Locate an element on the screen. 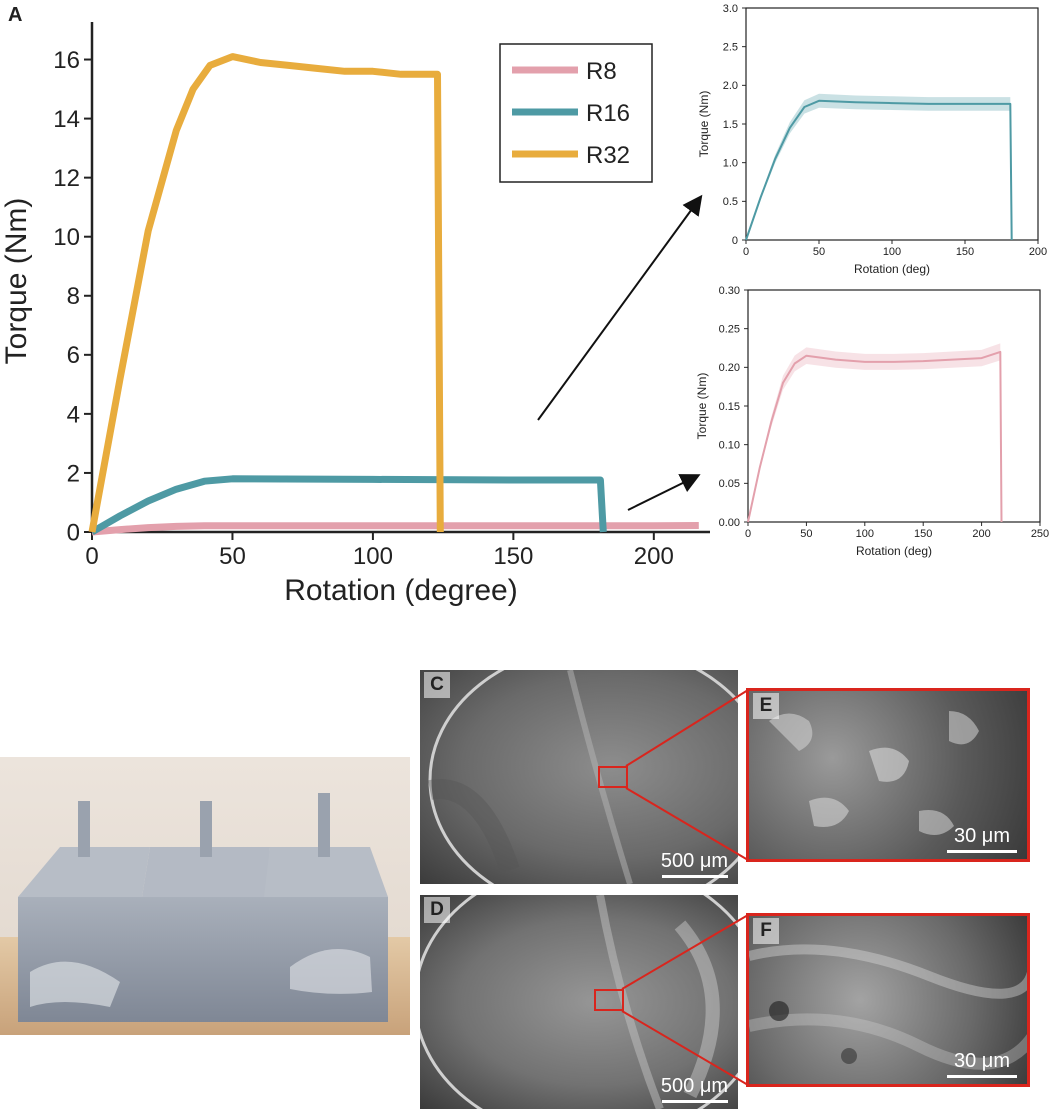 Image resolution: width=1052 pixels, height=1109 pixels. panel-label-a: A is located at coordinates (15, 15).